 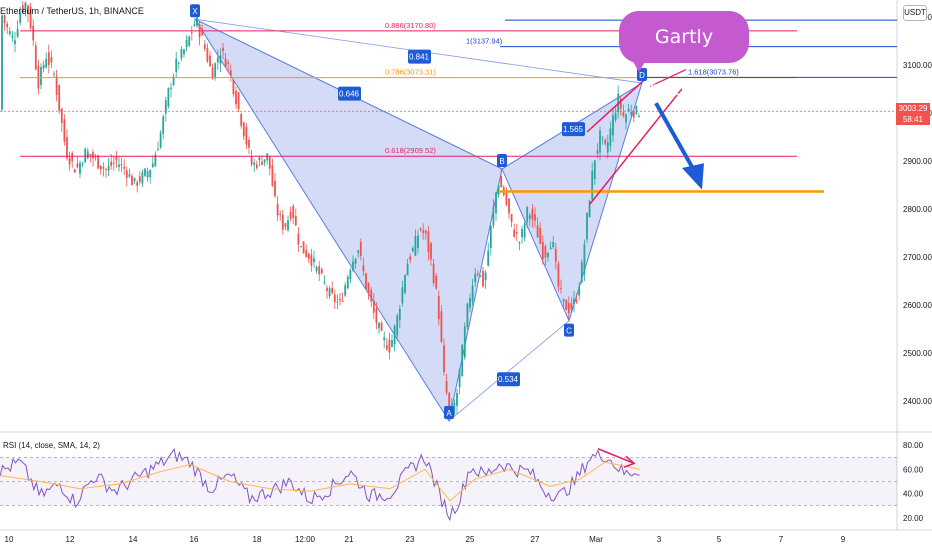 I want to click on current-price-value: 3003.29, so click(x=913, y=109).